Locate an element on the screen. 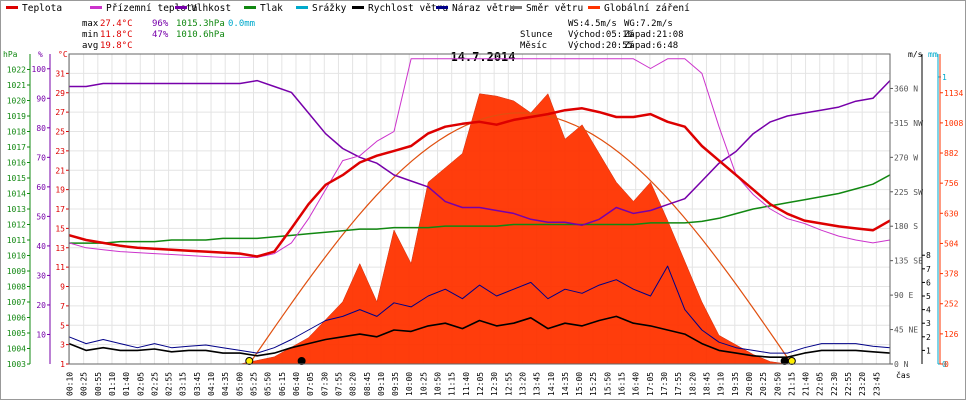 Image resolution: width=966 pixels, height=404 pixels. axis-temperature-label: 13 is located at coordinates (60, 248).